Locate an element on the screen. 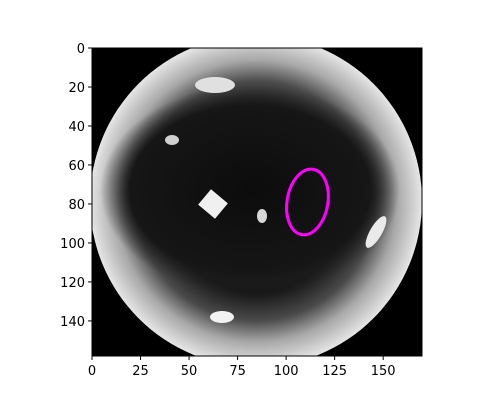 This screenshot has height=400, width=500. y-tick-label: 0 is located at coordinates (81, 49).